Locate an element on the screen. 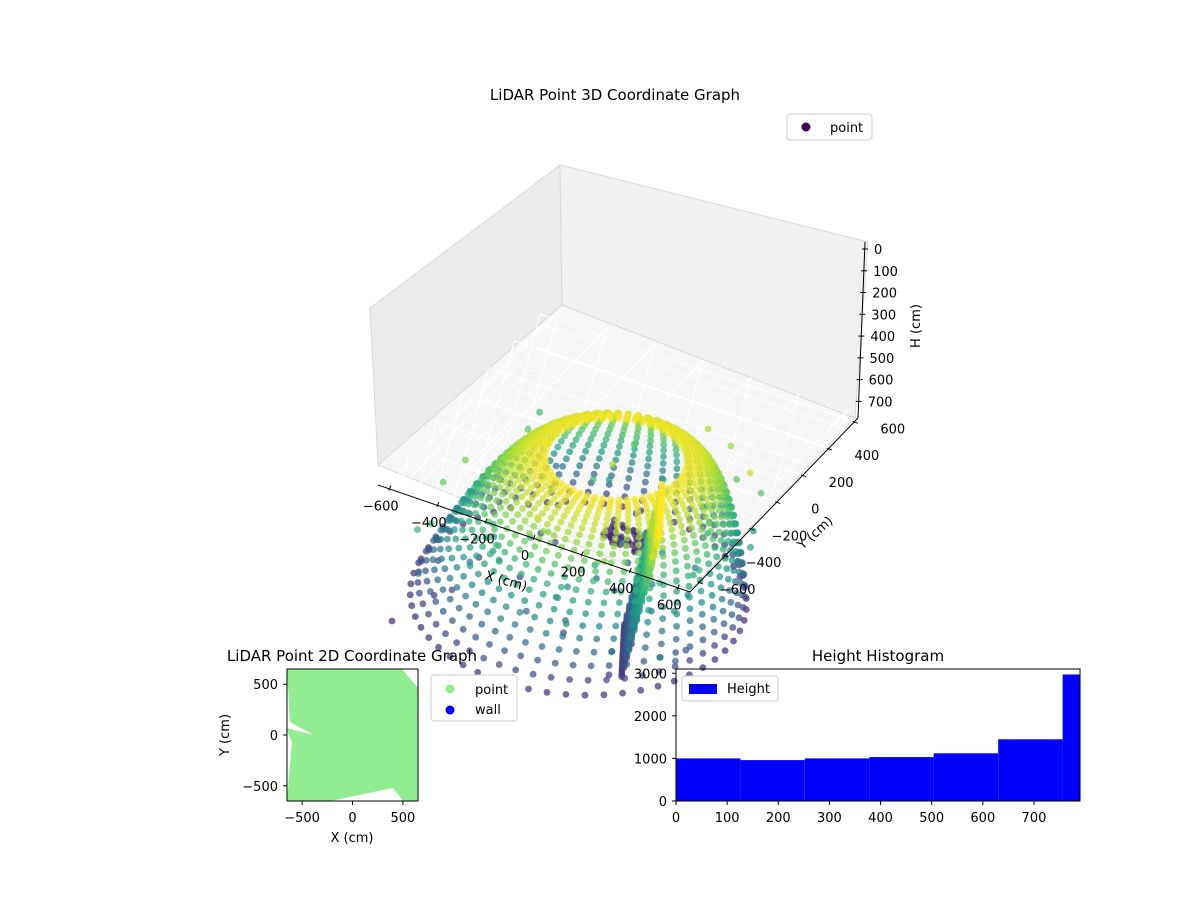 The height and width of the screenshot is (900, 1200). y-tick-label-3d: 0 is located at coordinates (815, 510).